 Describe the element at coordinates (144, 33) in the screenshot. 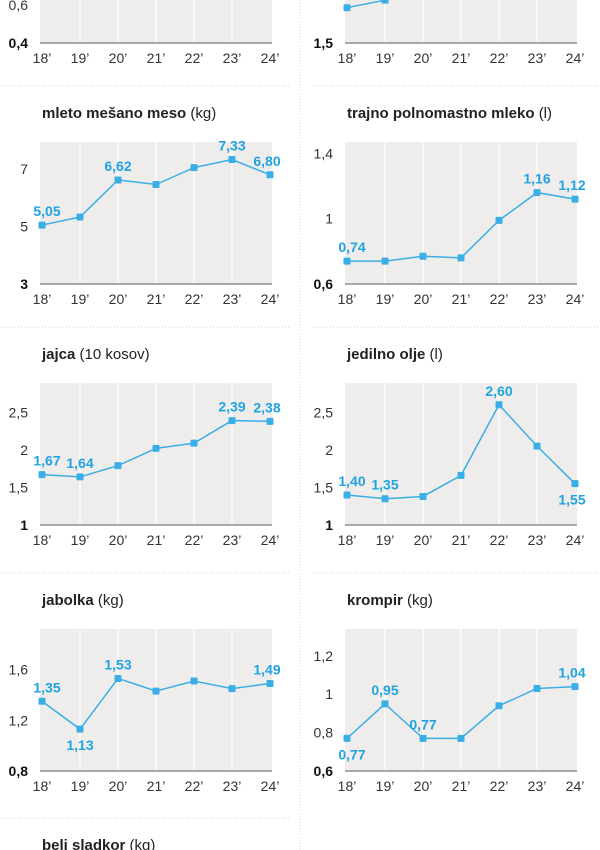

I see `chart-partial-0: 0,4 0,6 18’ 19’ 20’ 21’ 22’ 23’ 24’` at that location.